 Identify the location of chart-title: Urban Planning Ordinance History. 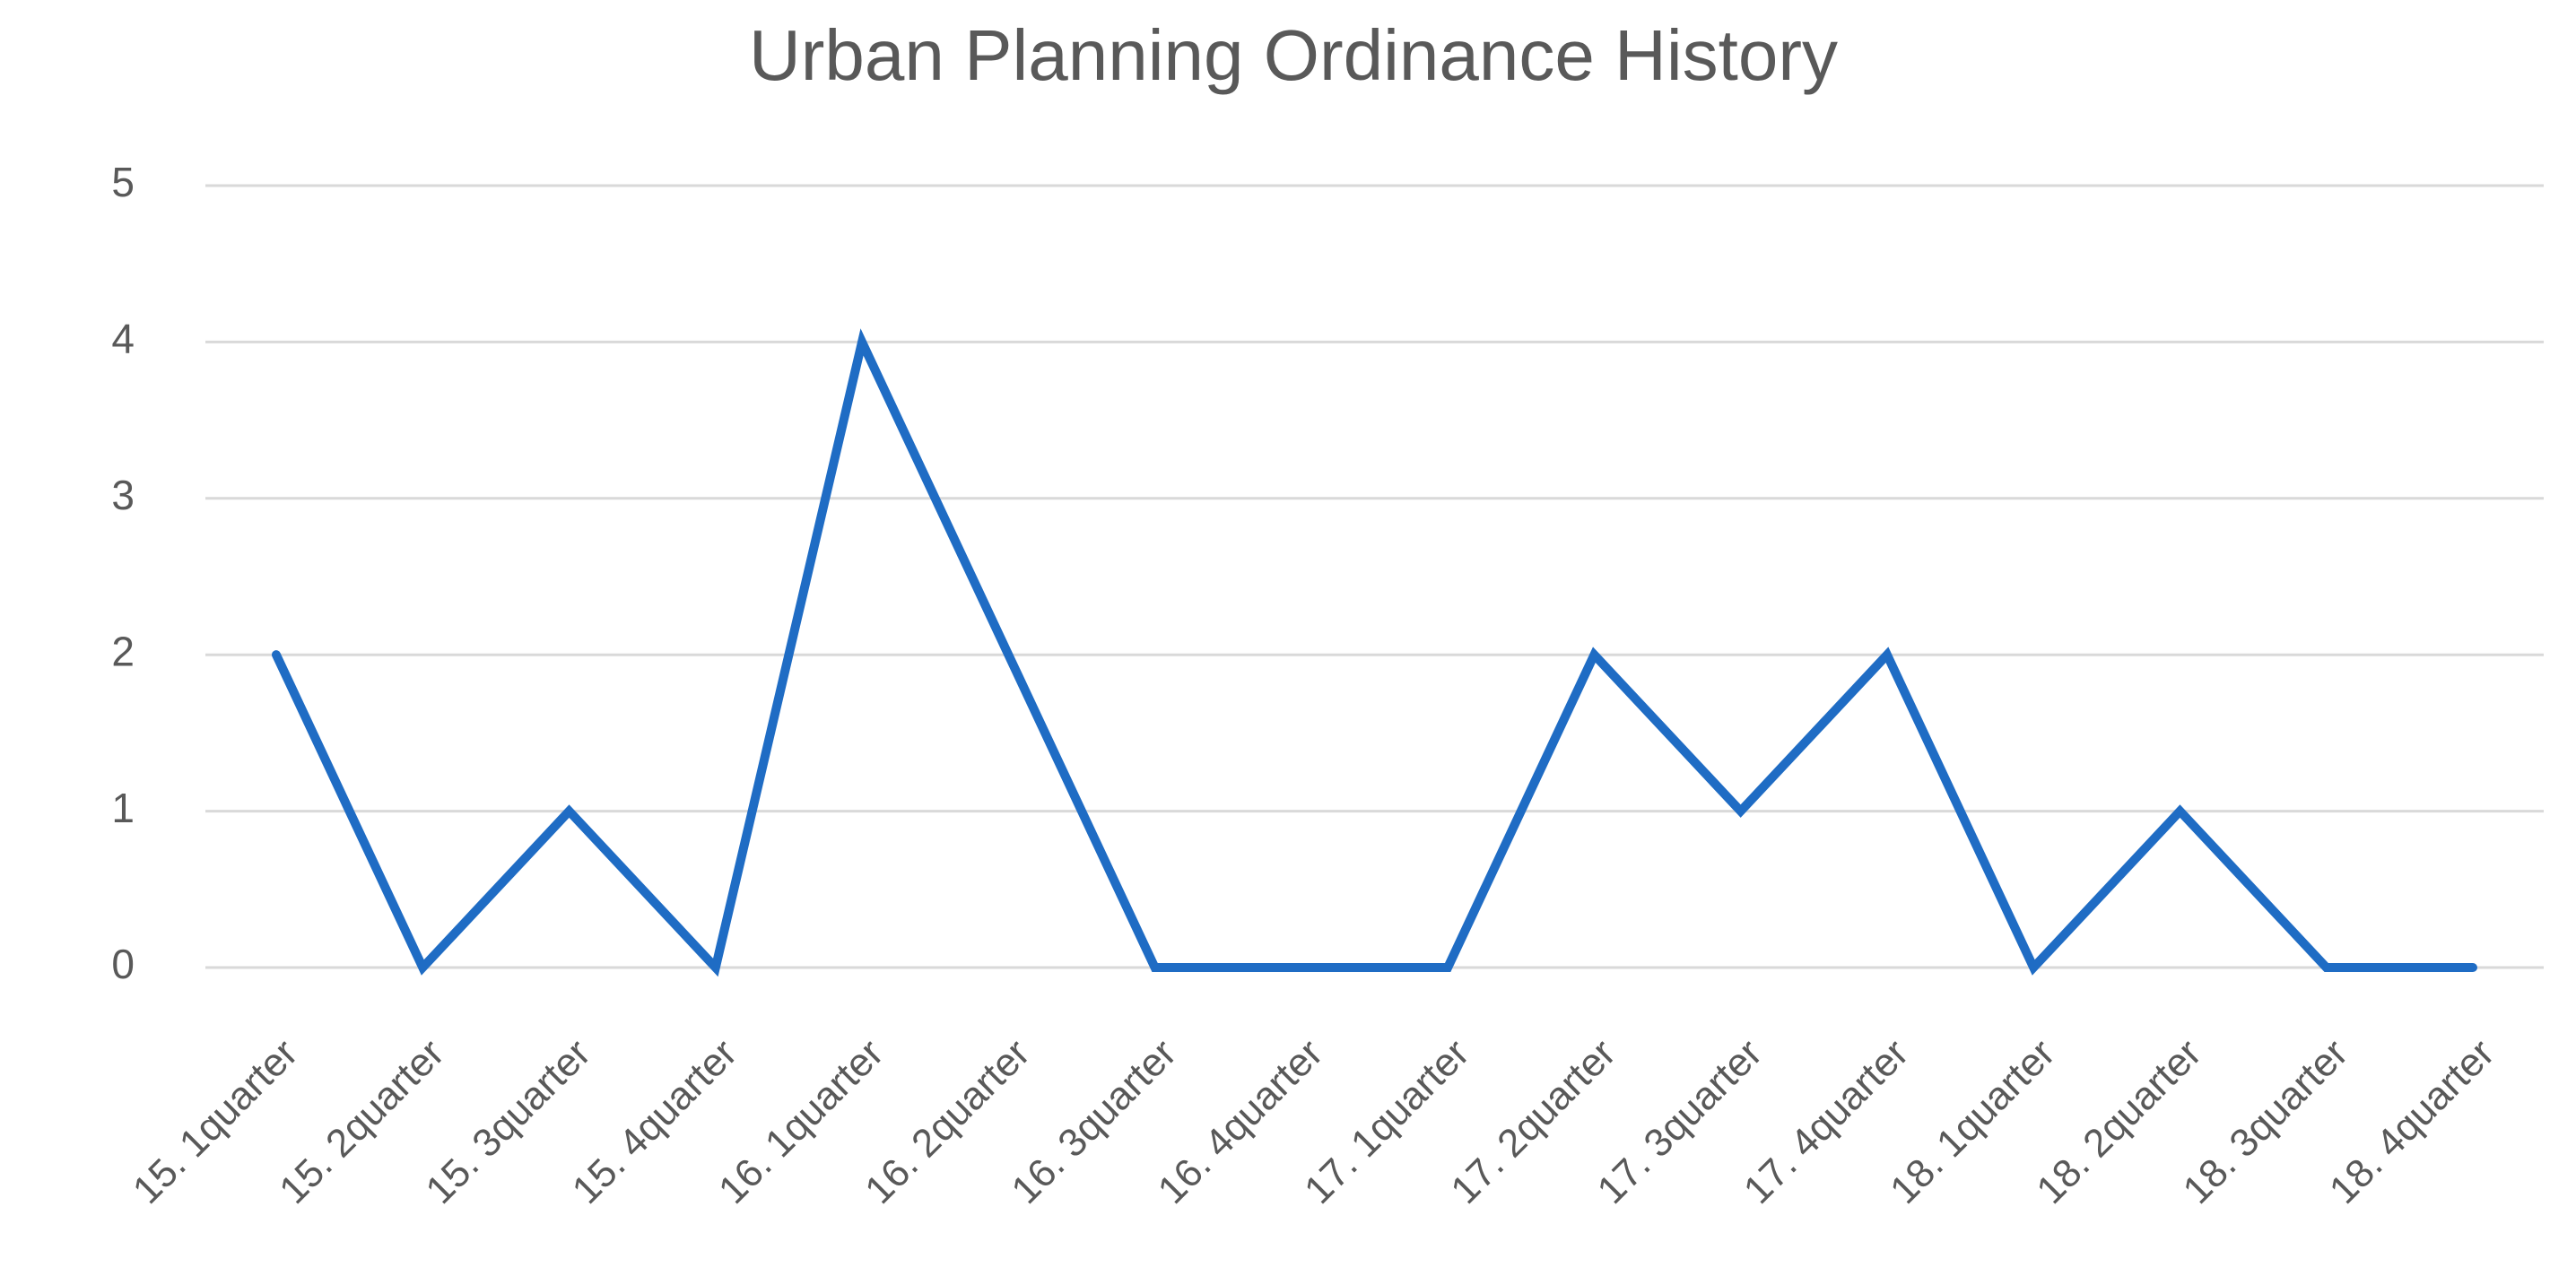
(1293, 55).